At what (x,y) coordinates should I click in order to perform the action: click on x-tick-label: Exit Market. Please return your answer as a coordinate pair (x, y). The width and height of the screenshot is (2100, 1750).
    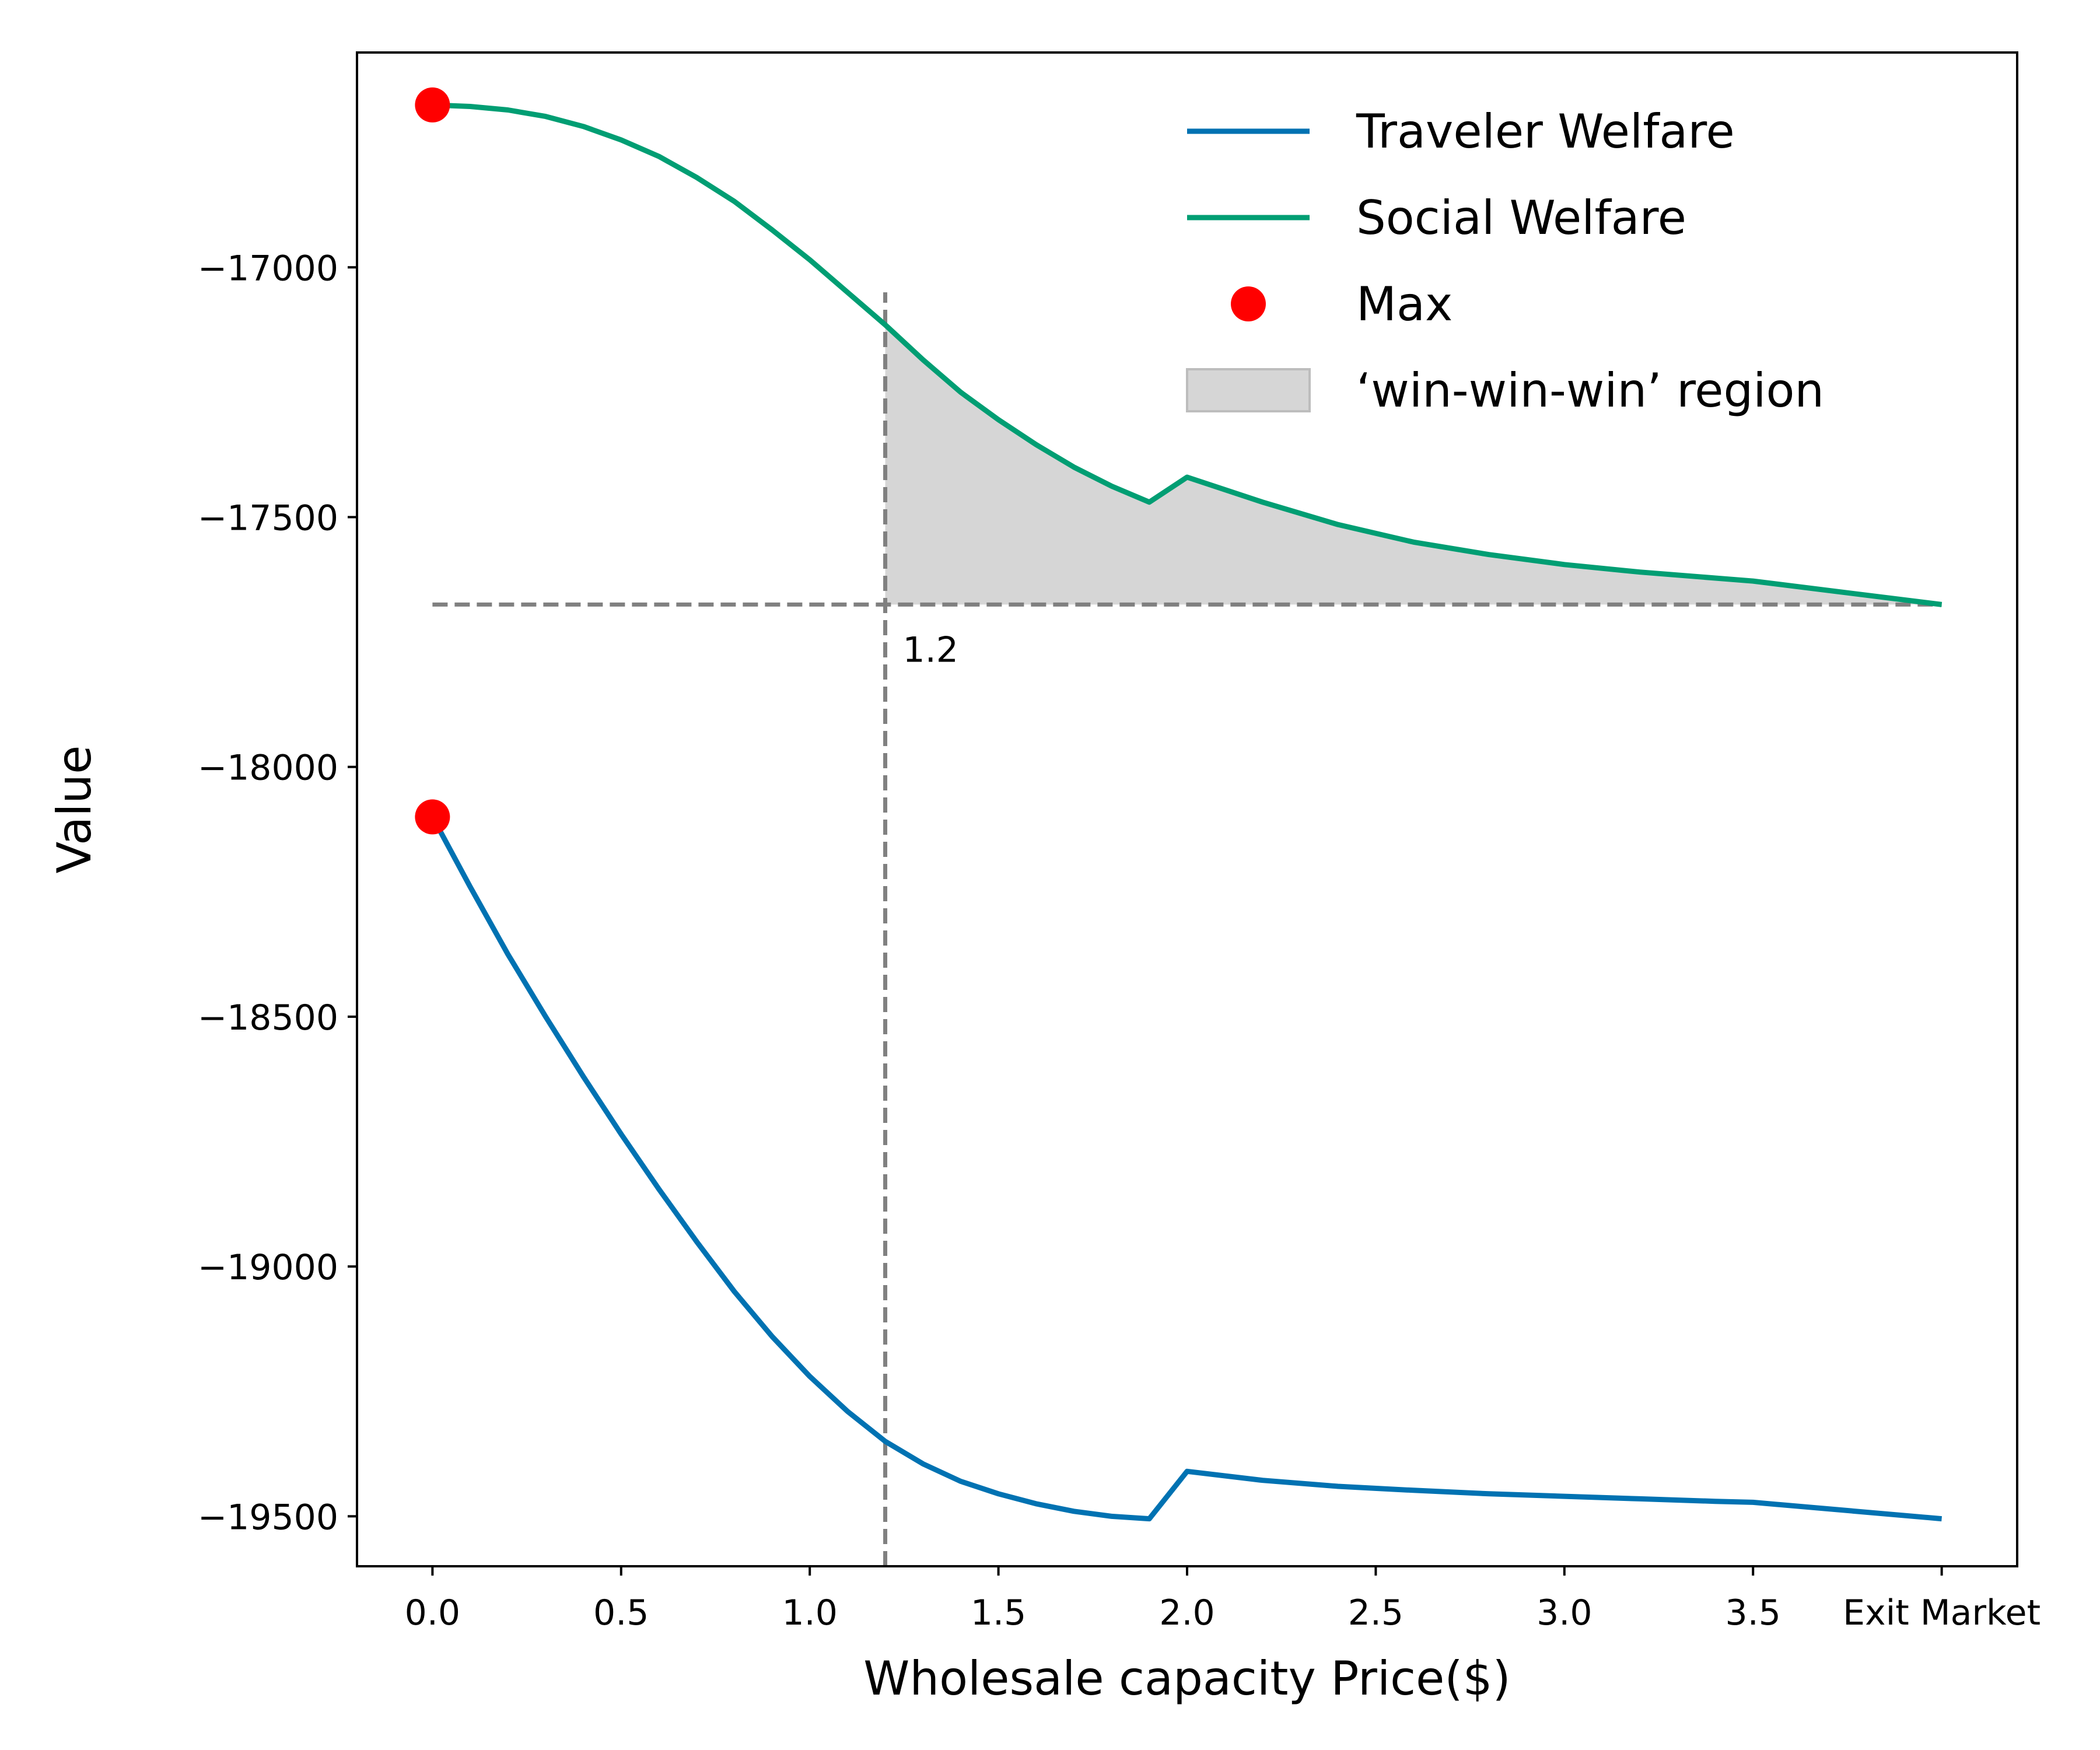
    Looking at the image, I should click on (1942, 1612).